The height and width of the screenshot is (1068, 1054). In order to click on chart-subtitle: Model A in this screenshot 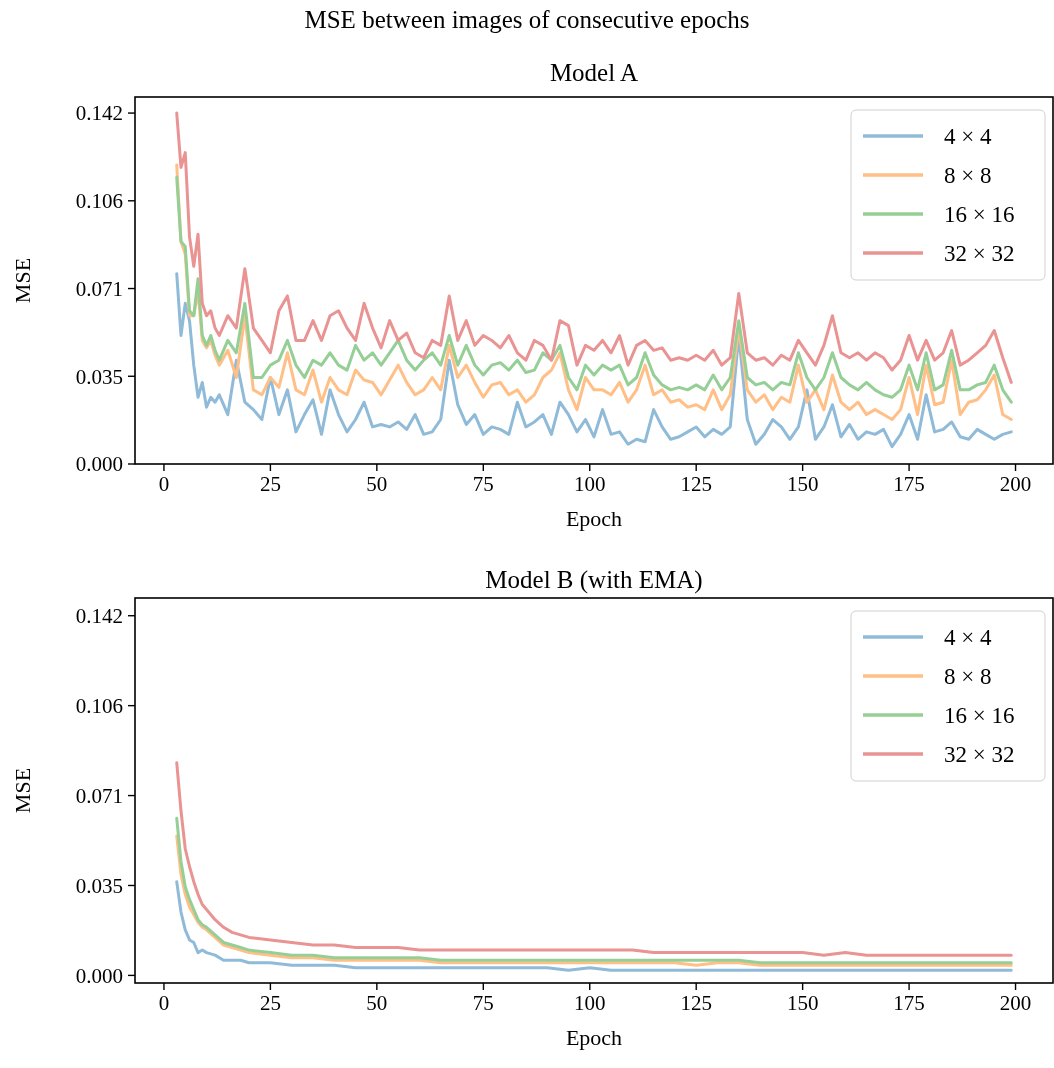, I will do `click(594, 72)`.